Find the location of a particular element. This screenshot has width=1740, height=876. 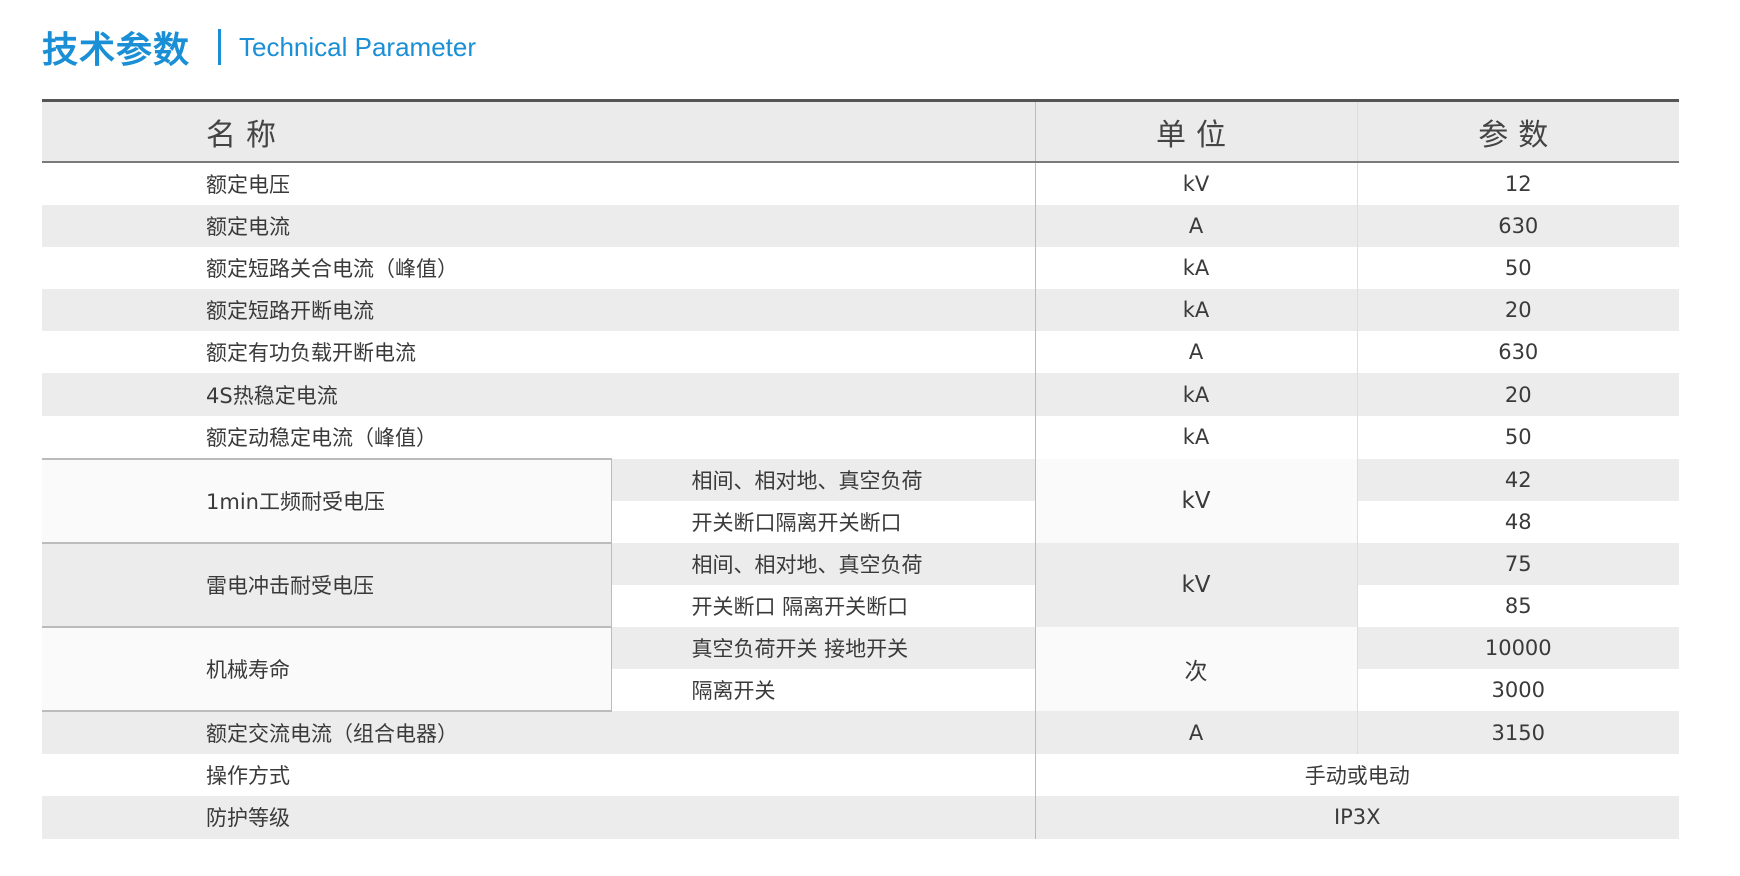

param-name: 操作方式 is located at coordinates (248, 776).